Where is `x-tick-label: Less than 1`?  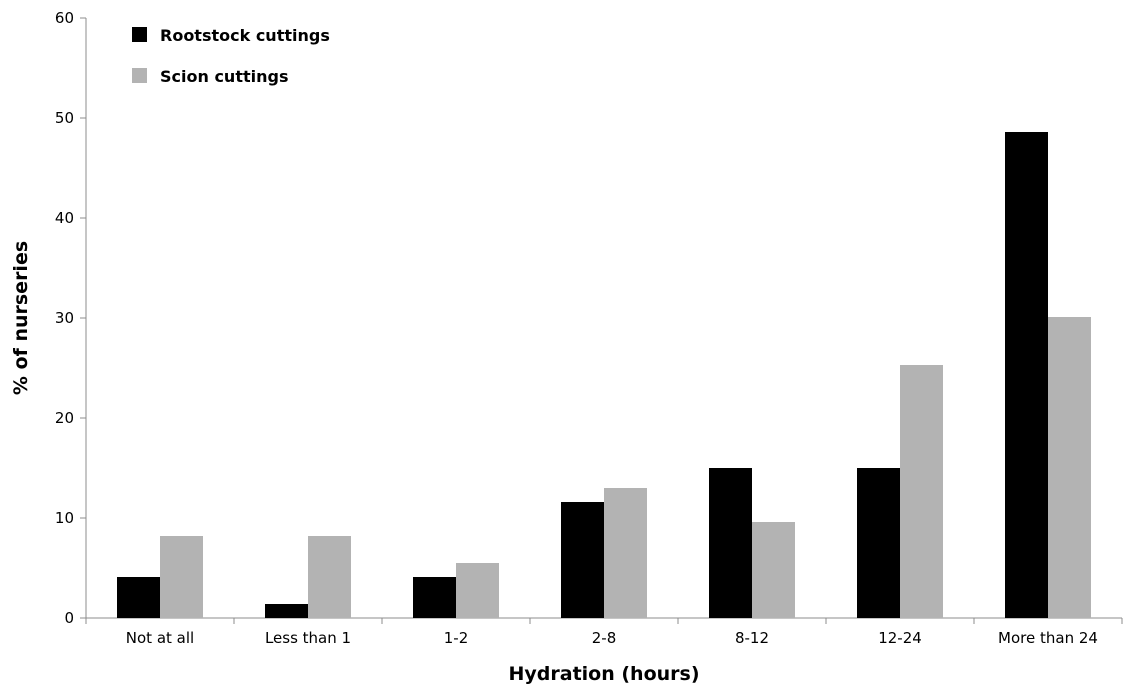
x-tick-label: Less than 1 is located at coordinates (308, 638).